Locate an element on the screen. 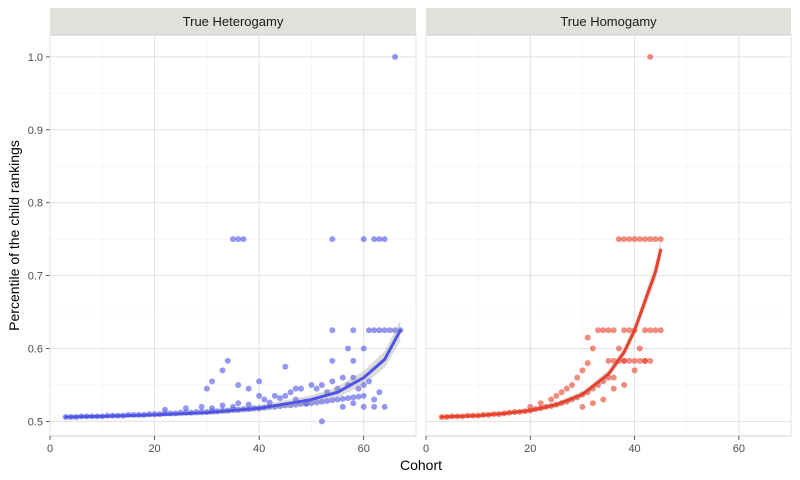 The image size is (800, 480). facet-strip is located at coordinates (233, 21).